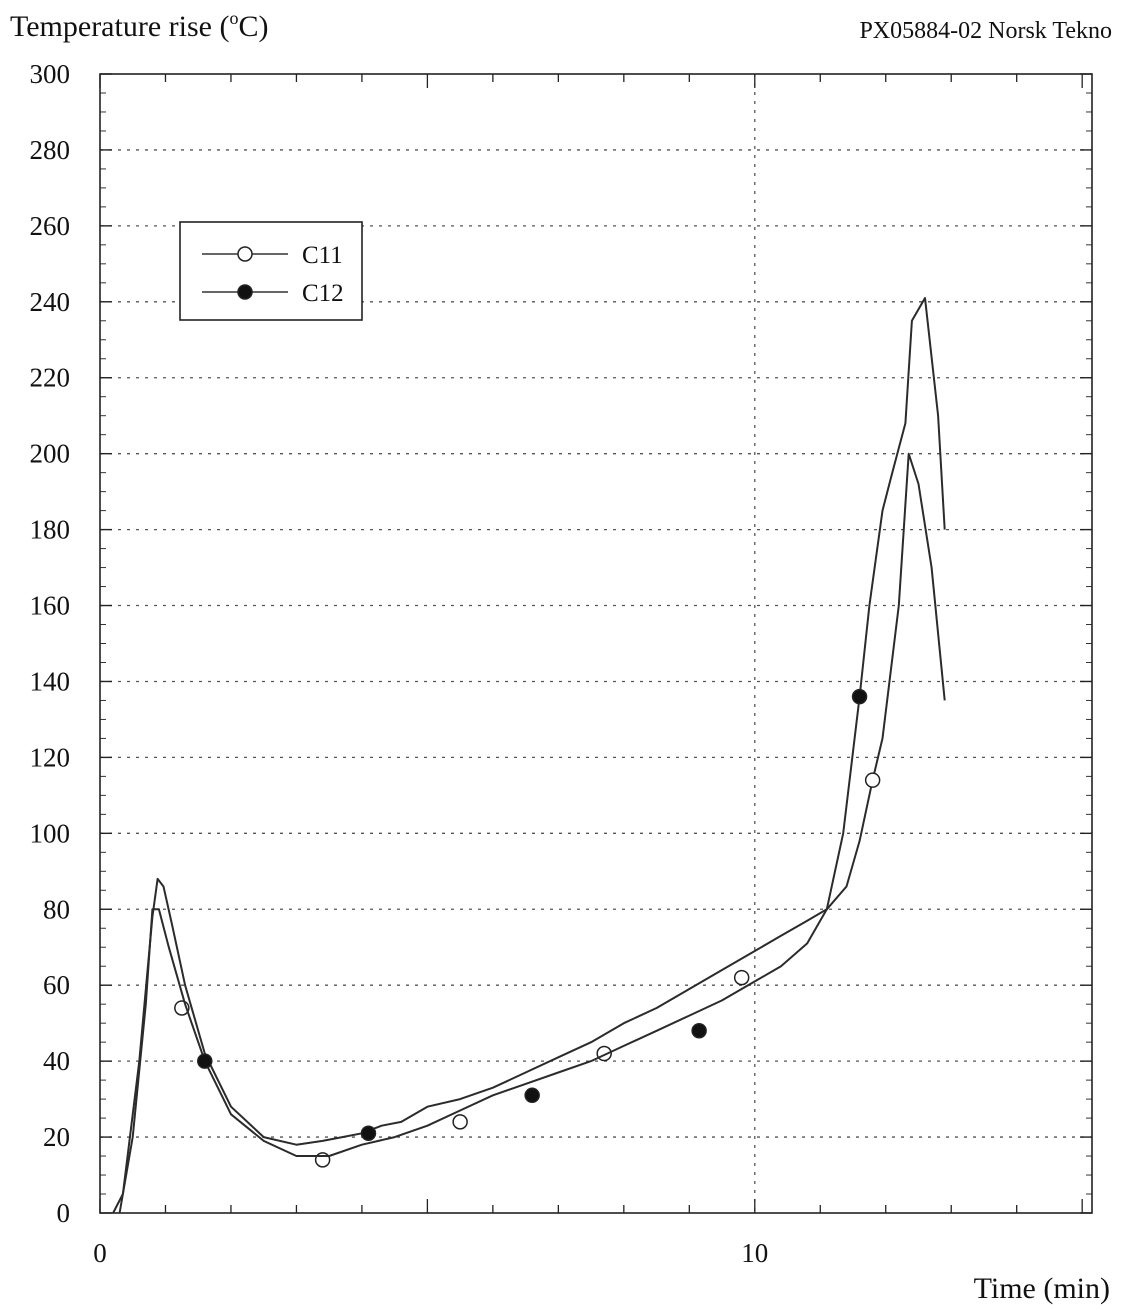 The height and width of the screenshot is (1310, 1122). What do you see at coordinates (50, 833) in the screenshot?
I see `y-tick-label: 100` at bounding box center [50, 833].